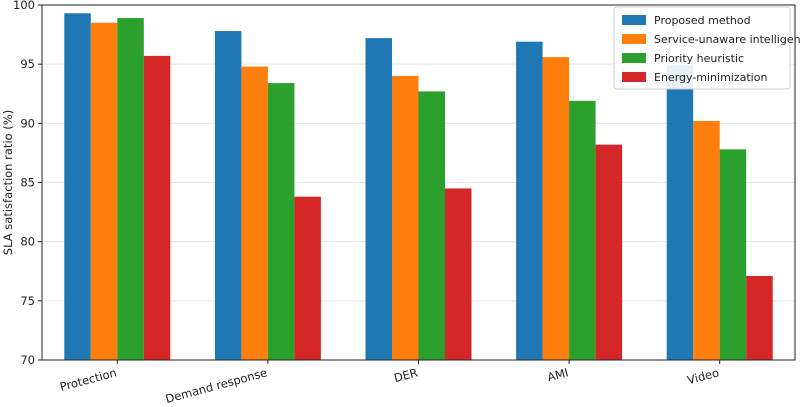  Describe the element at coordinates (702, 20) in the screenshot. I see `legend-label: Proposed method` at that location.